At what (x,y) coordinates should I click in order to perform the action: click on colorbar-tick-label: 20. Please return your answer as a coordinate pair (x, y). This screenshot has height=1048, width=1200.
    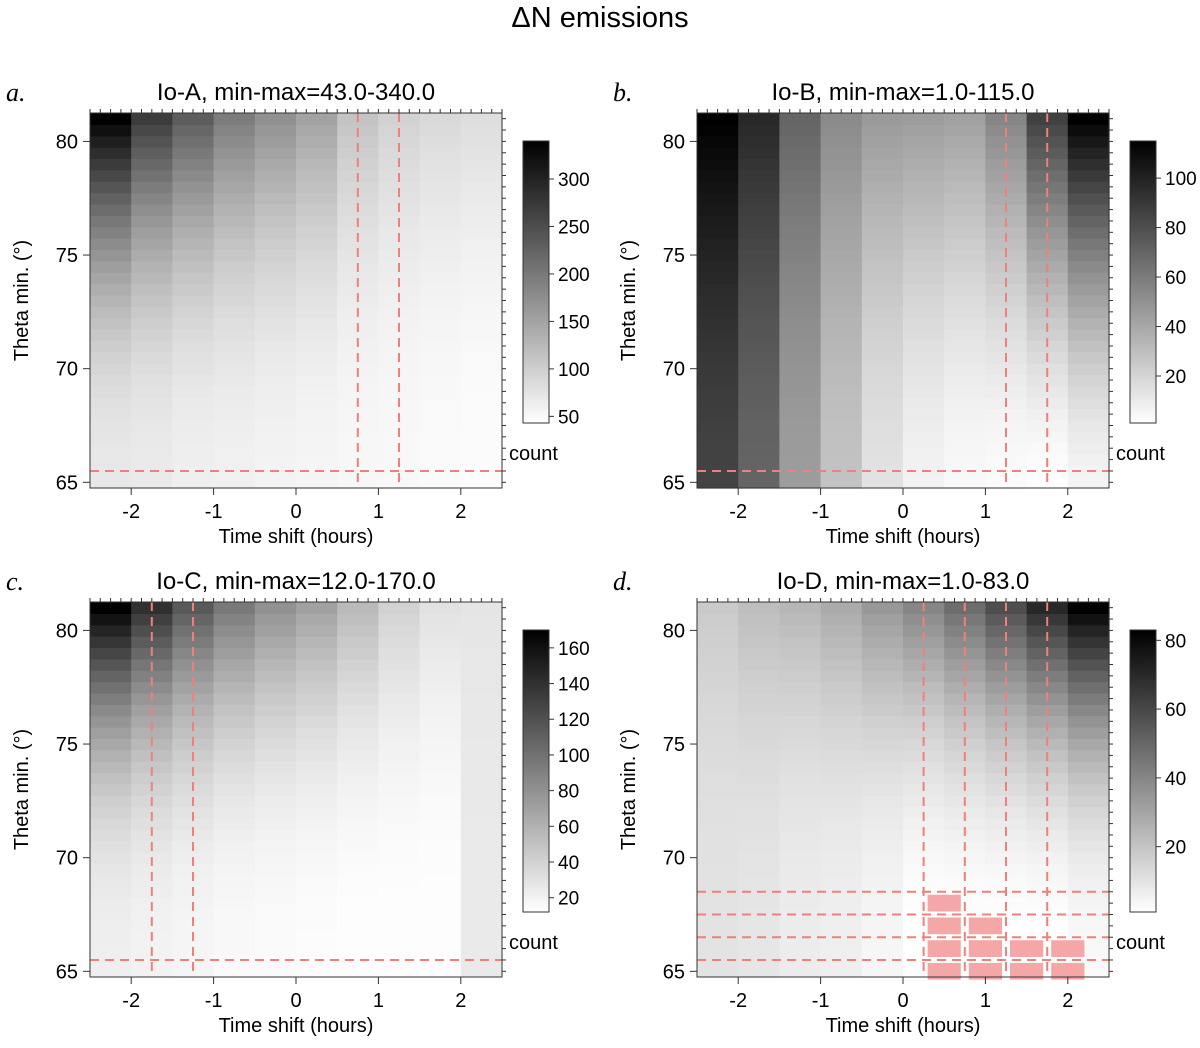
    Looking at the image, I should click on (1175, 377).